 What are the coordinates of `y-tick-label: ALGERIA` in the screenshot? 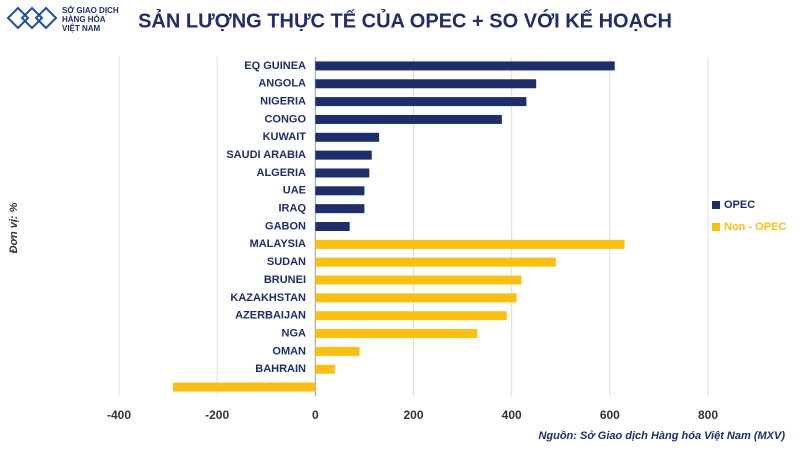 It's located at (282, 173).